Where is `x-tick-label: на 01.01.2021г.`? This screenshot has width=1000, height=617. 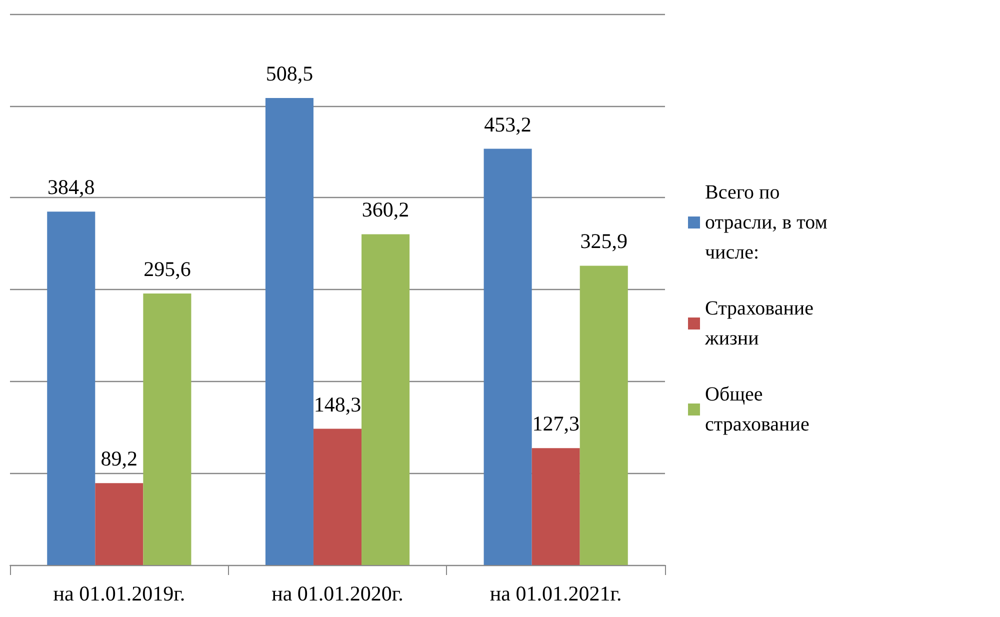
x-tick-label: на 01.01.2021г. is located at coordinates (556, 594).